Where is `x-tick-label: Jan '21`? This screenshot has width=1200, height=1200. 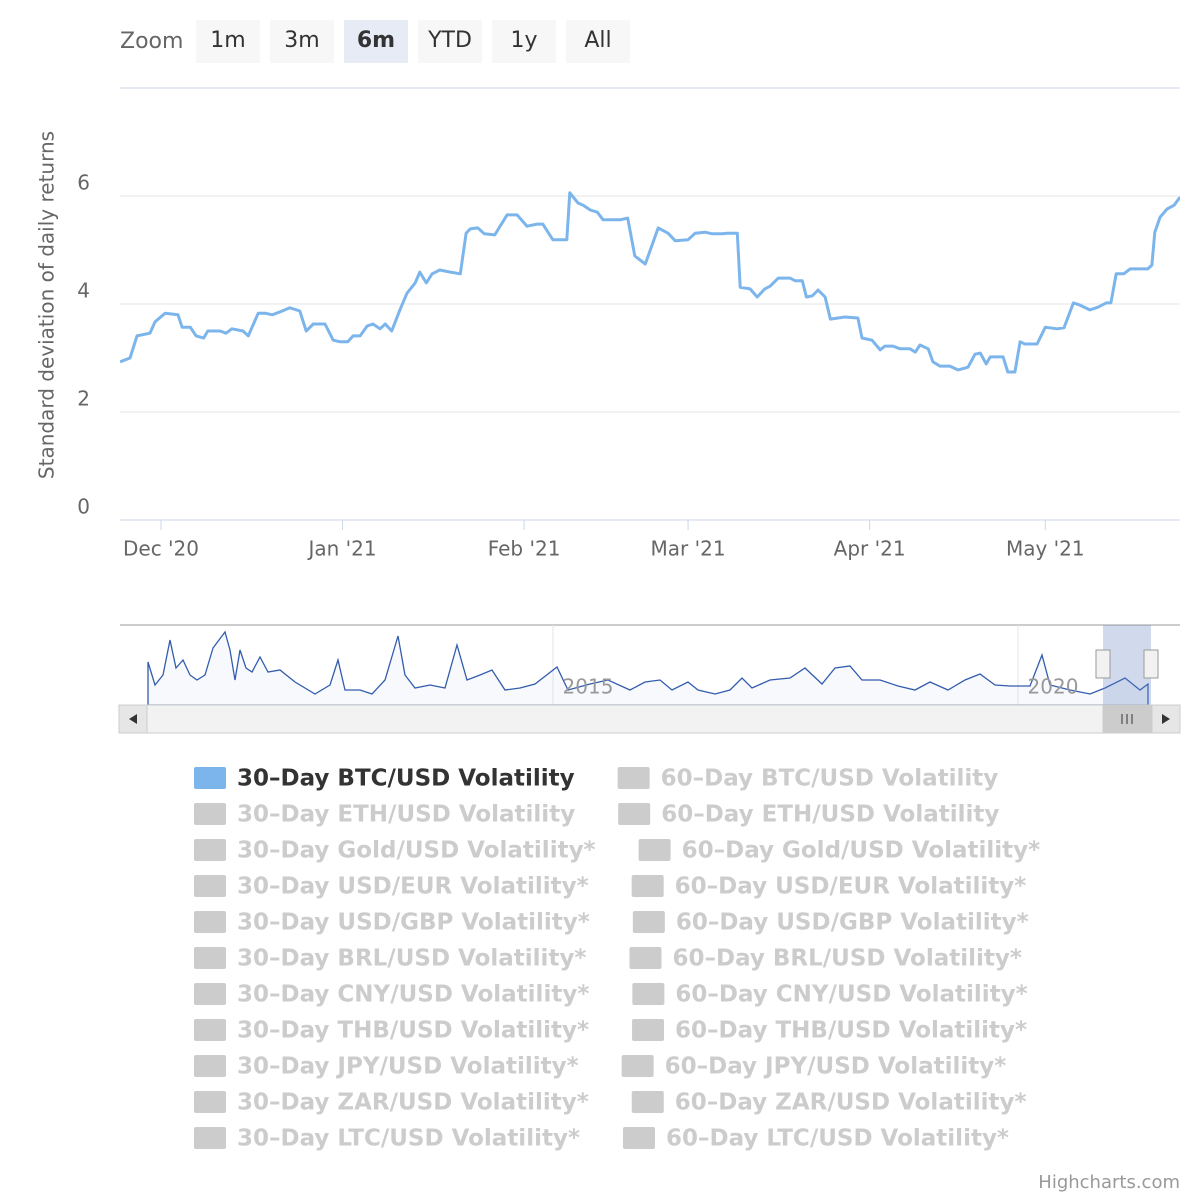
x-tick-label: Jan '21 is located at coordinates (341, 549).